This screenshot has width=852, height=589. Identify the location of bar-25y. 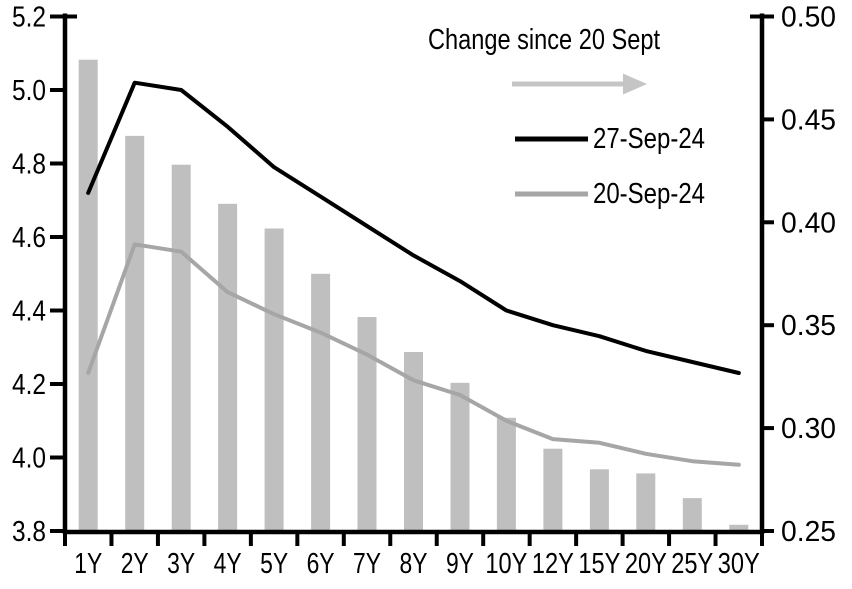
(692, 515).